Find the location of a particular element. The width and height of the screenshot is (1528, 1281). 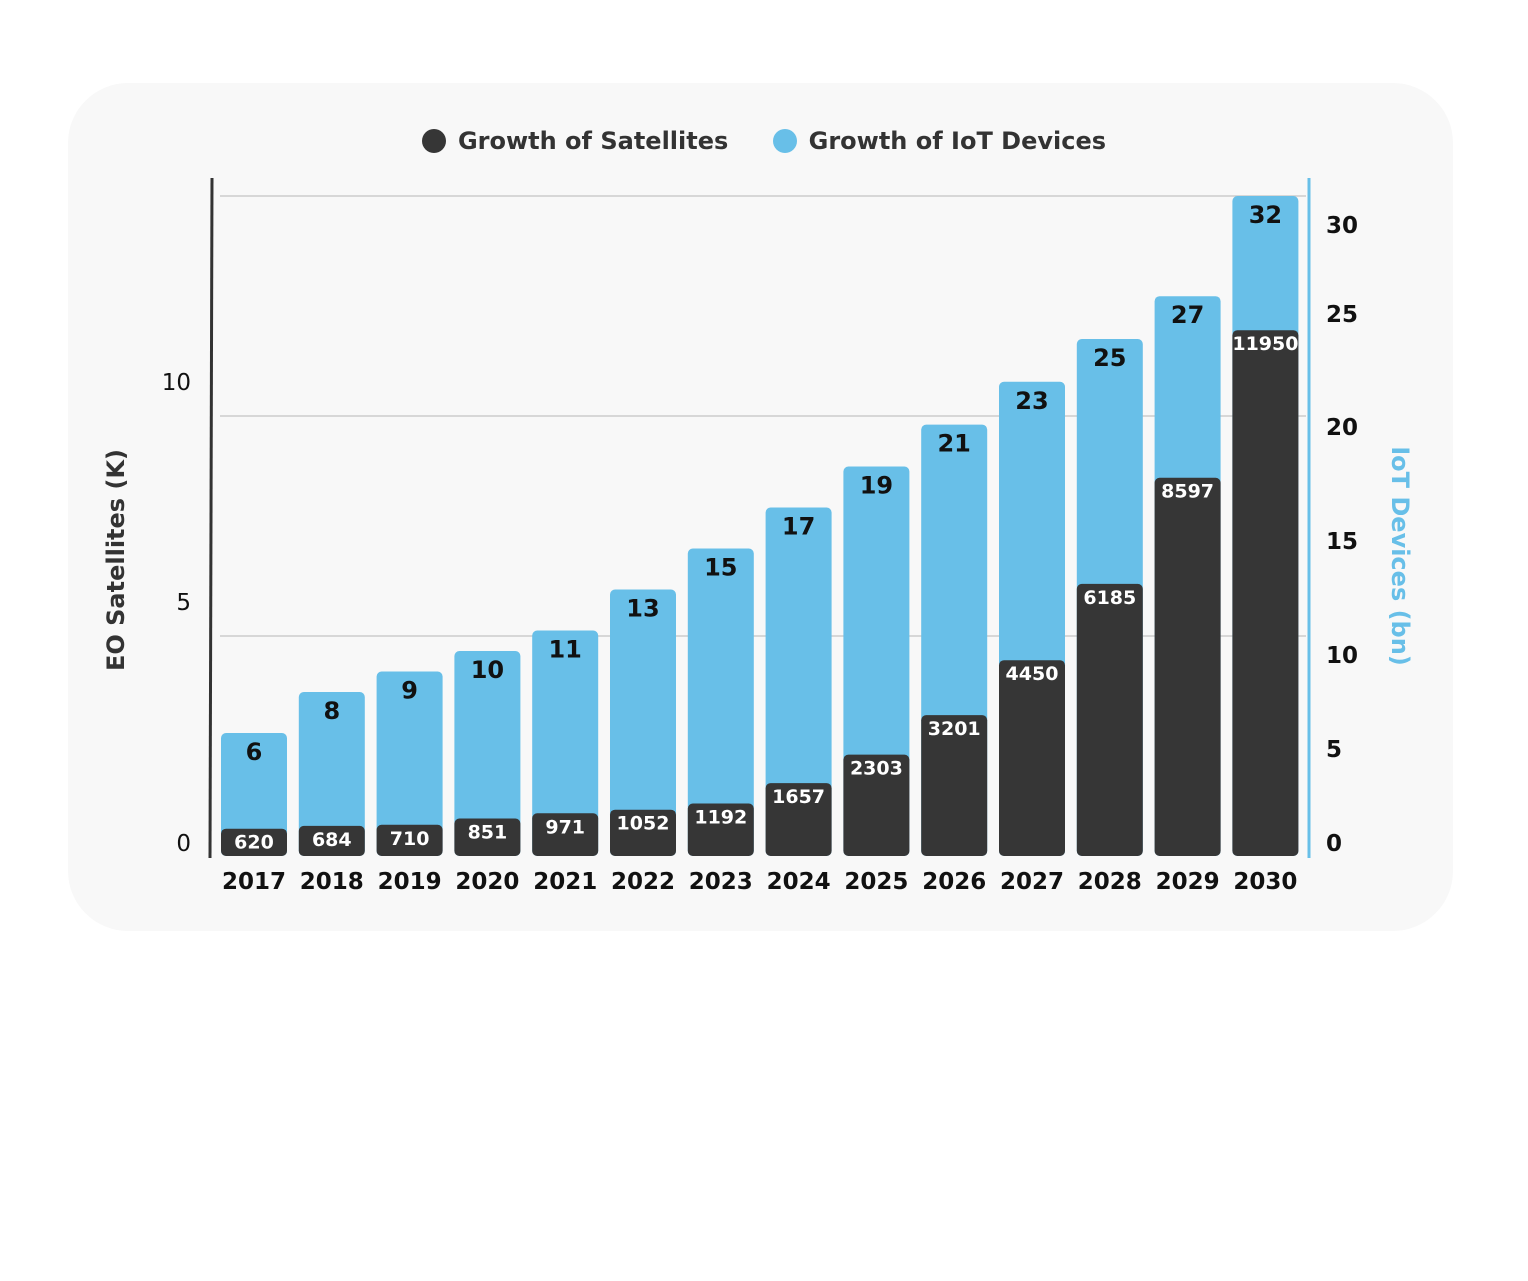

y-right-tick-25: 25 is located at coordinates (1342, 315).